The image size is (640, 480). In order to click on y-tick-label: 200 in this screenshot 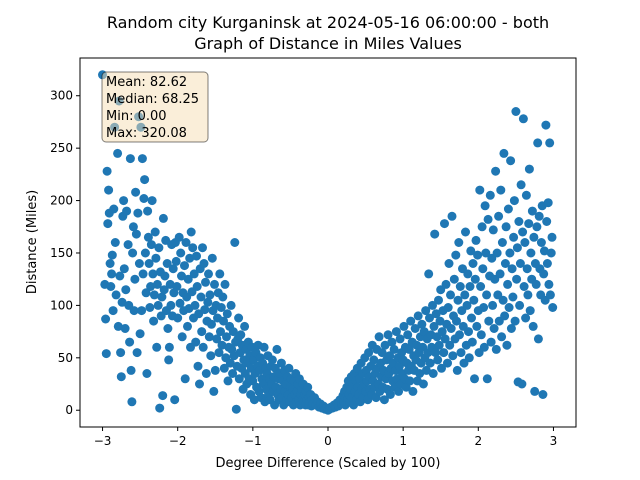, I will do `click(61, 201)`.